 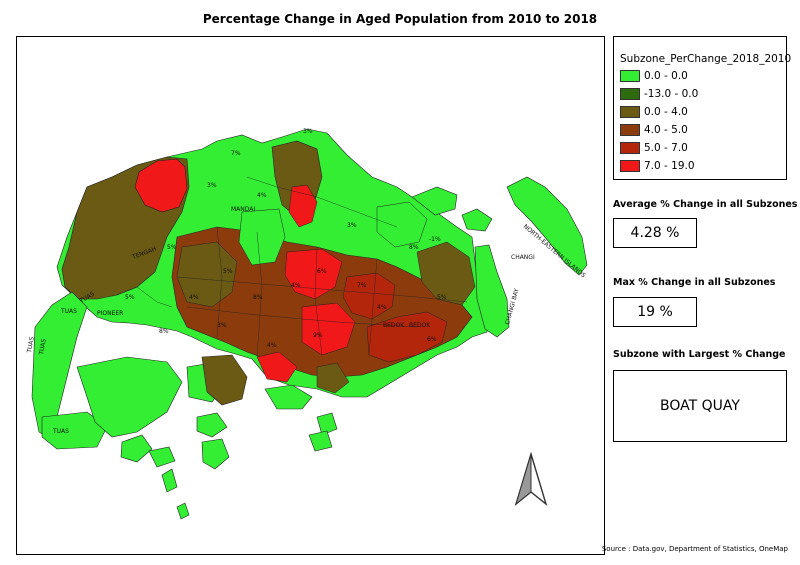 I want to click on map-label-mandai: MANDAI, so click(x=243, y=209).